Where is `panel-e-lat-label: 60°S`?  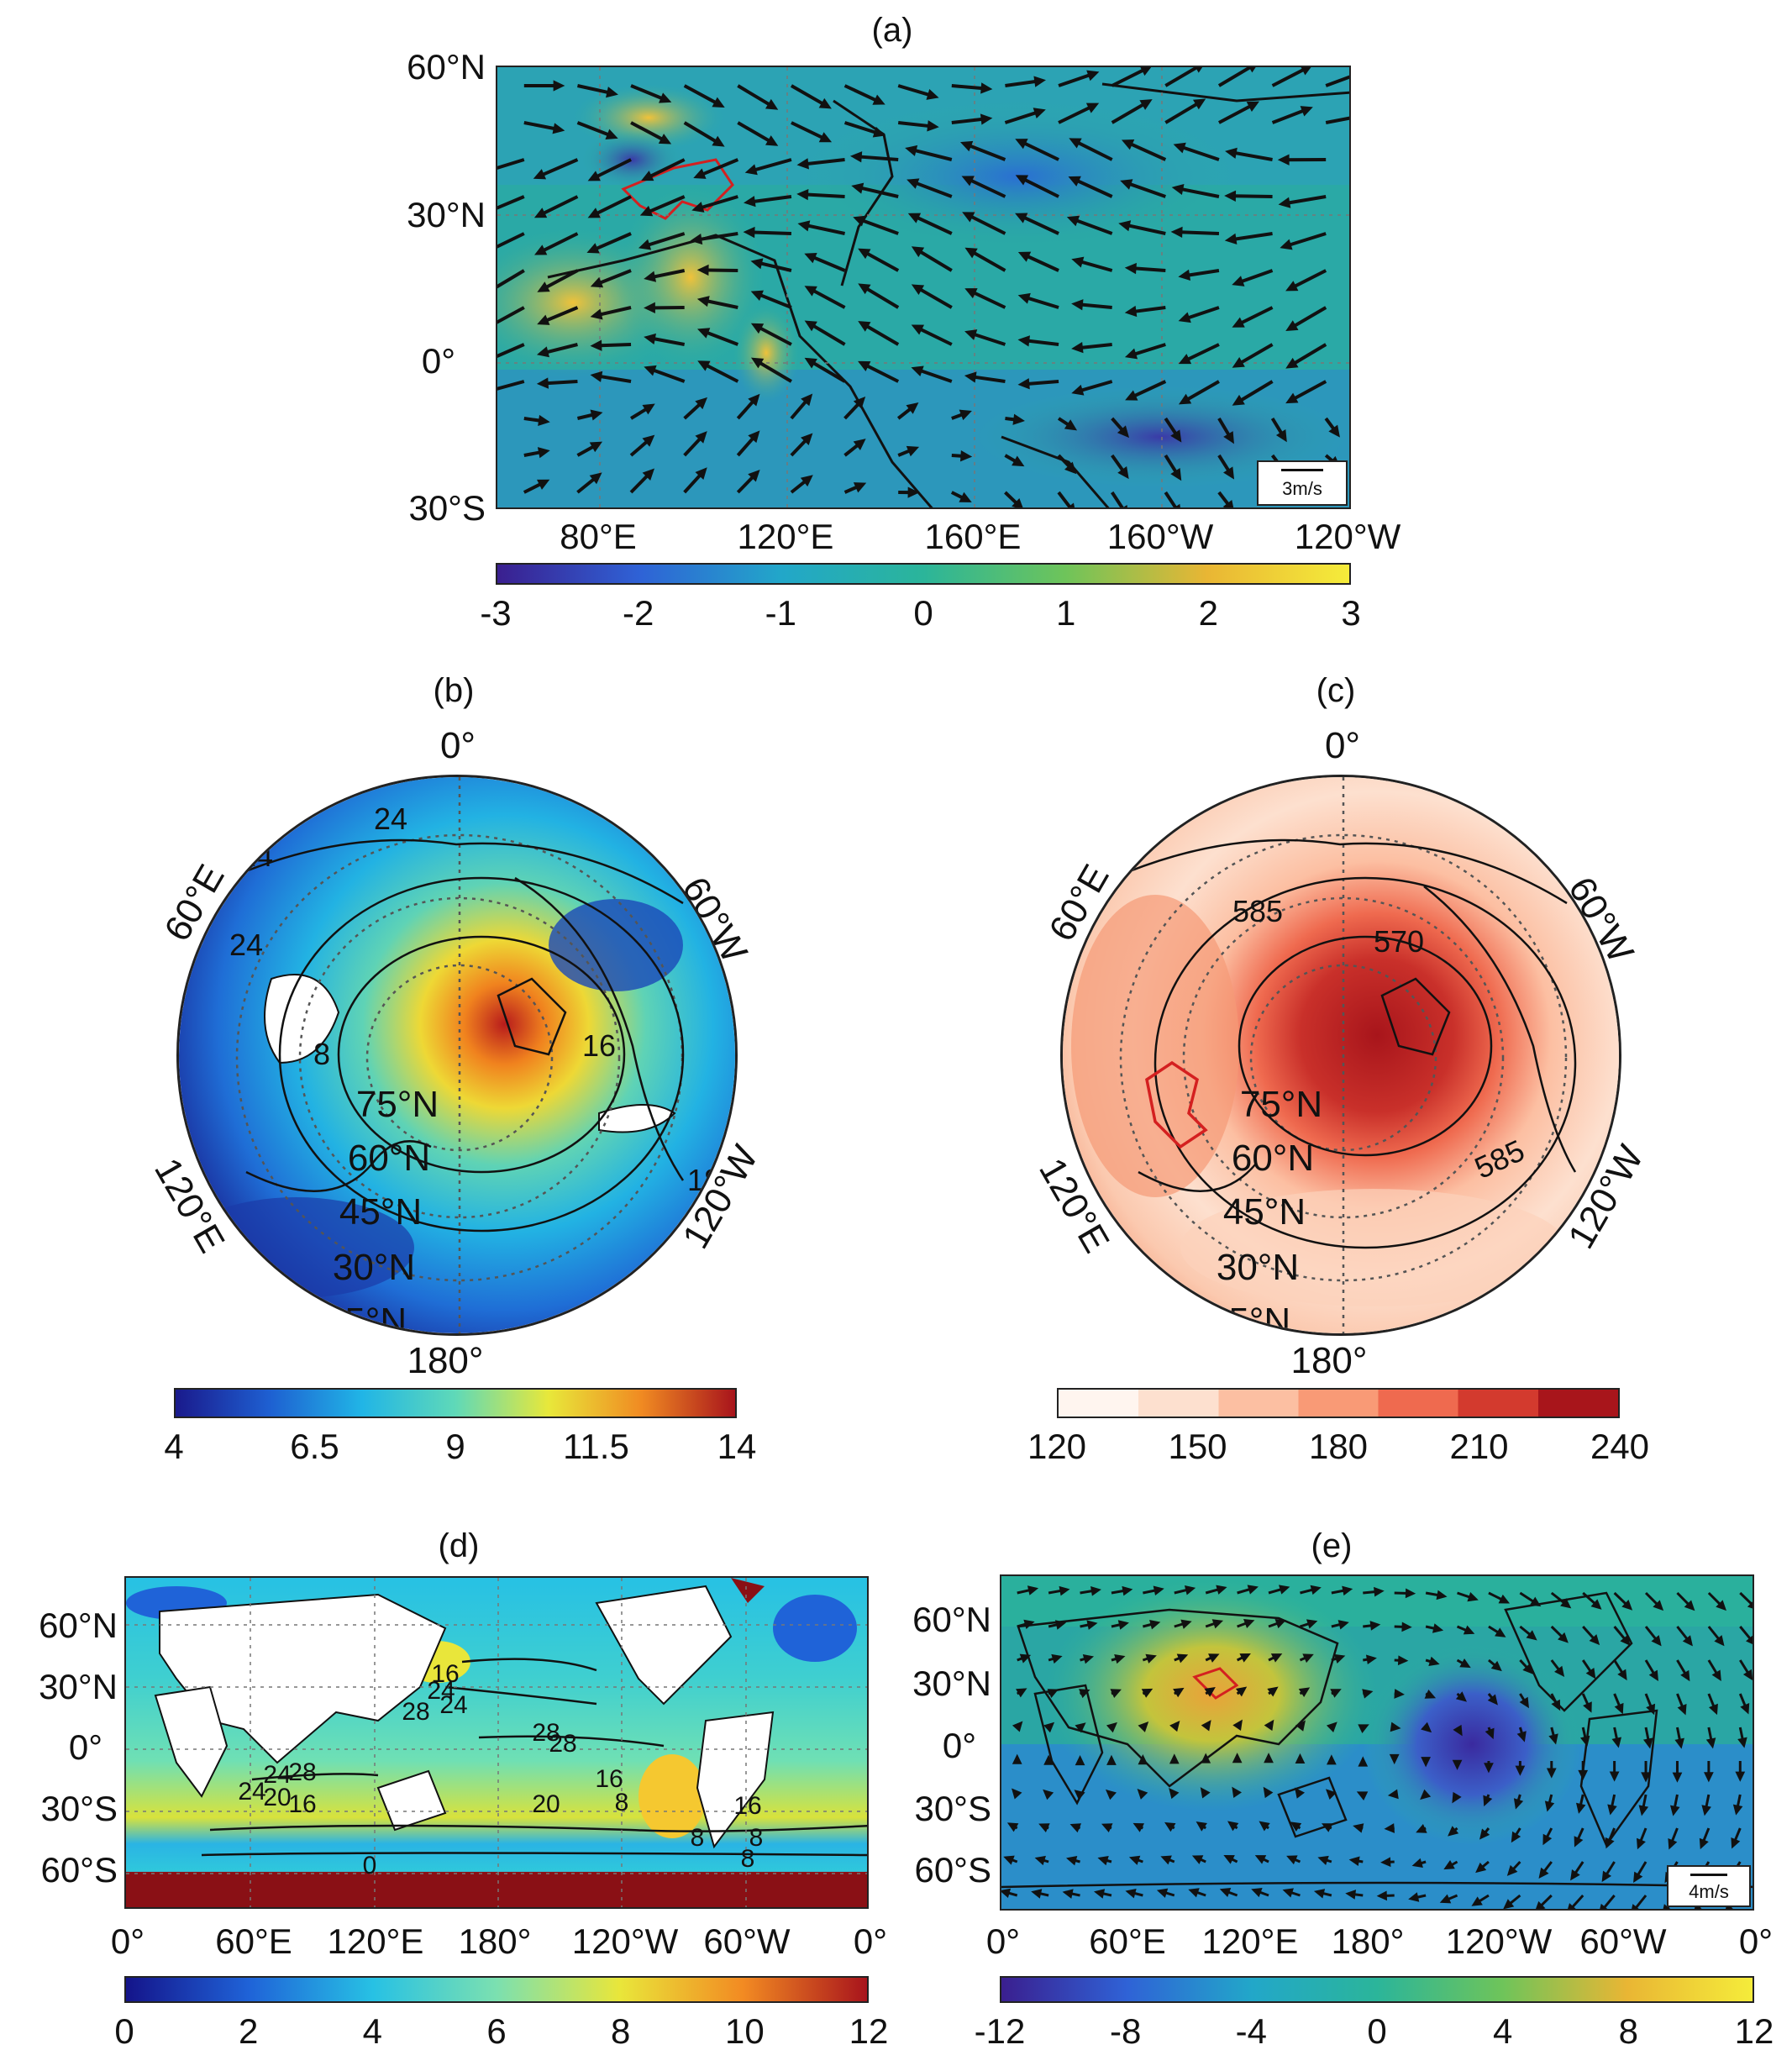
panel-e-lat-label: 60°S is located at coordinates (952, 1870).